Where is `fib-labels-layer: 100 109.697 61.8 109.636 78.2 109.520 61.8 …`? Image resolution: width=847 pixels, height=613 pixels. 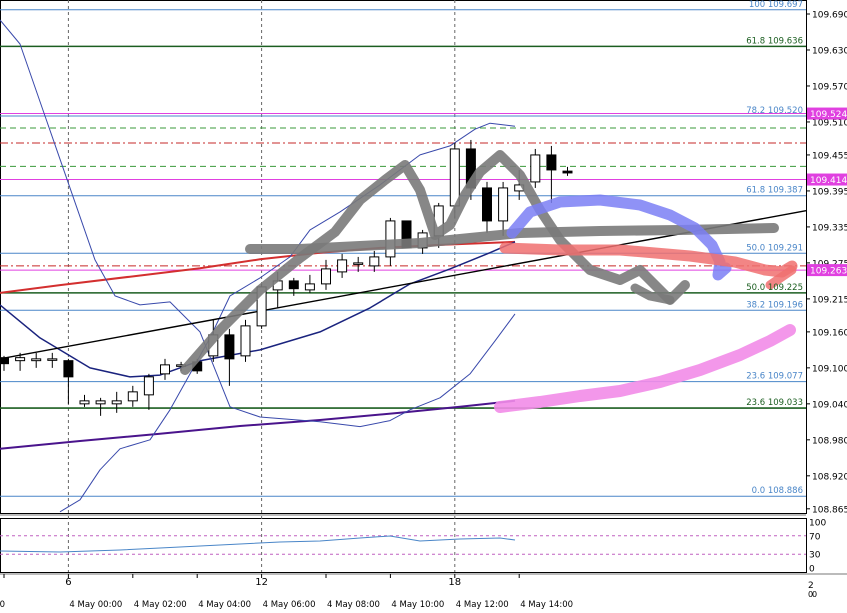 fib-labels-layer: 100 109.697 61.8 109.636 78.2 109.520 61.8 … is located at coordinates (774, 248).